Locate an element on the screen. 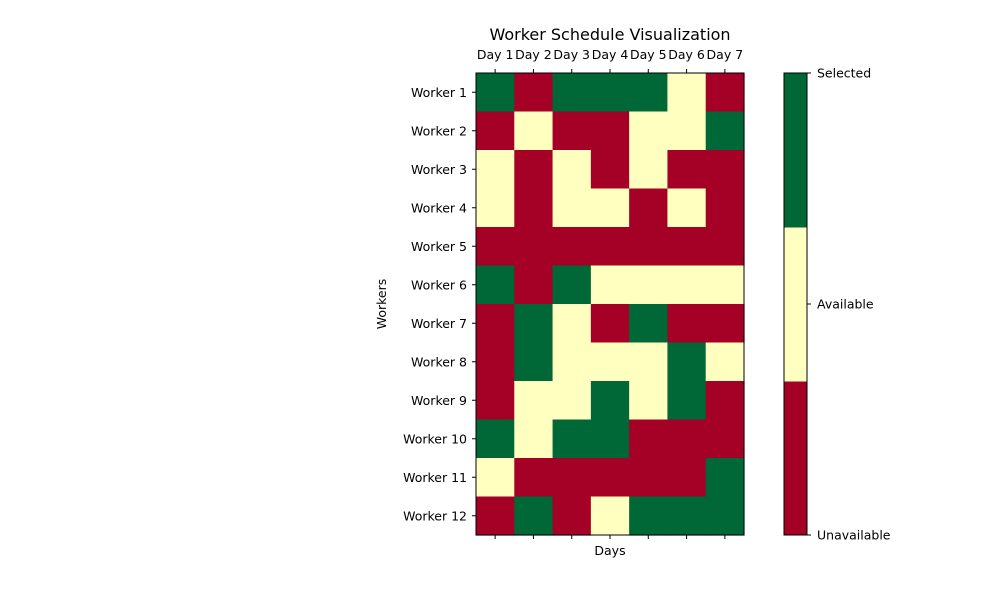  x-tick-label: Day 4 is located at coordinates (610, 54).